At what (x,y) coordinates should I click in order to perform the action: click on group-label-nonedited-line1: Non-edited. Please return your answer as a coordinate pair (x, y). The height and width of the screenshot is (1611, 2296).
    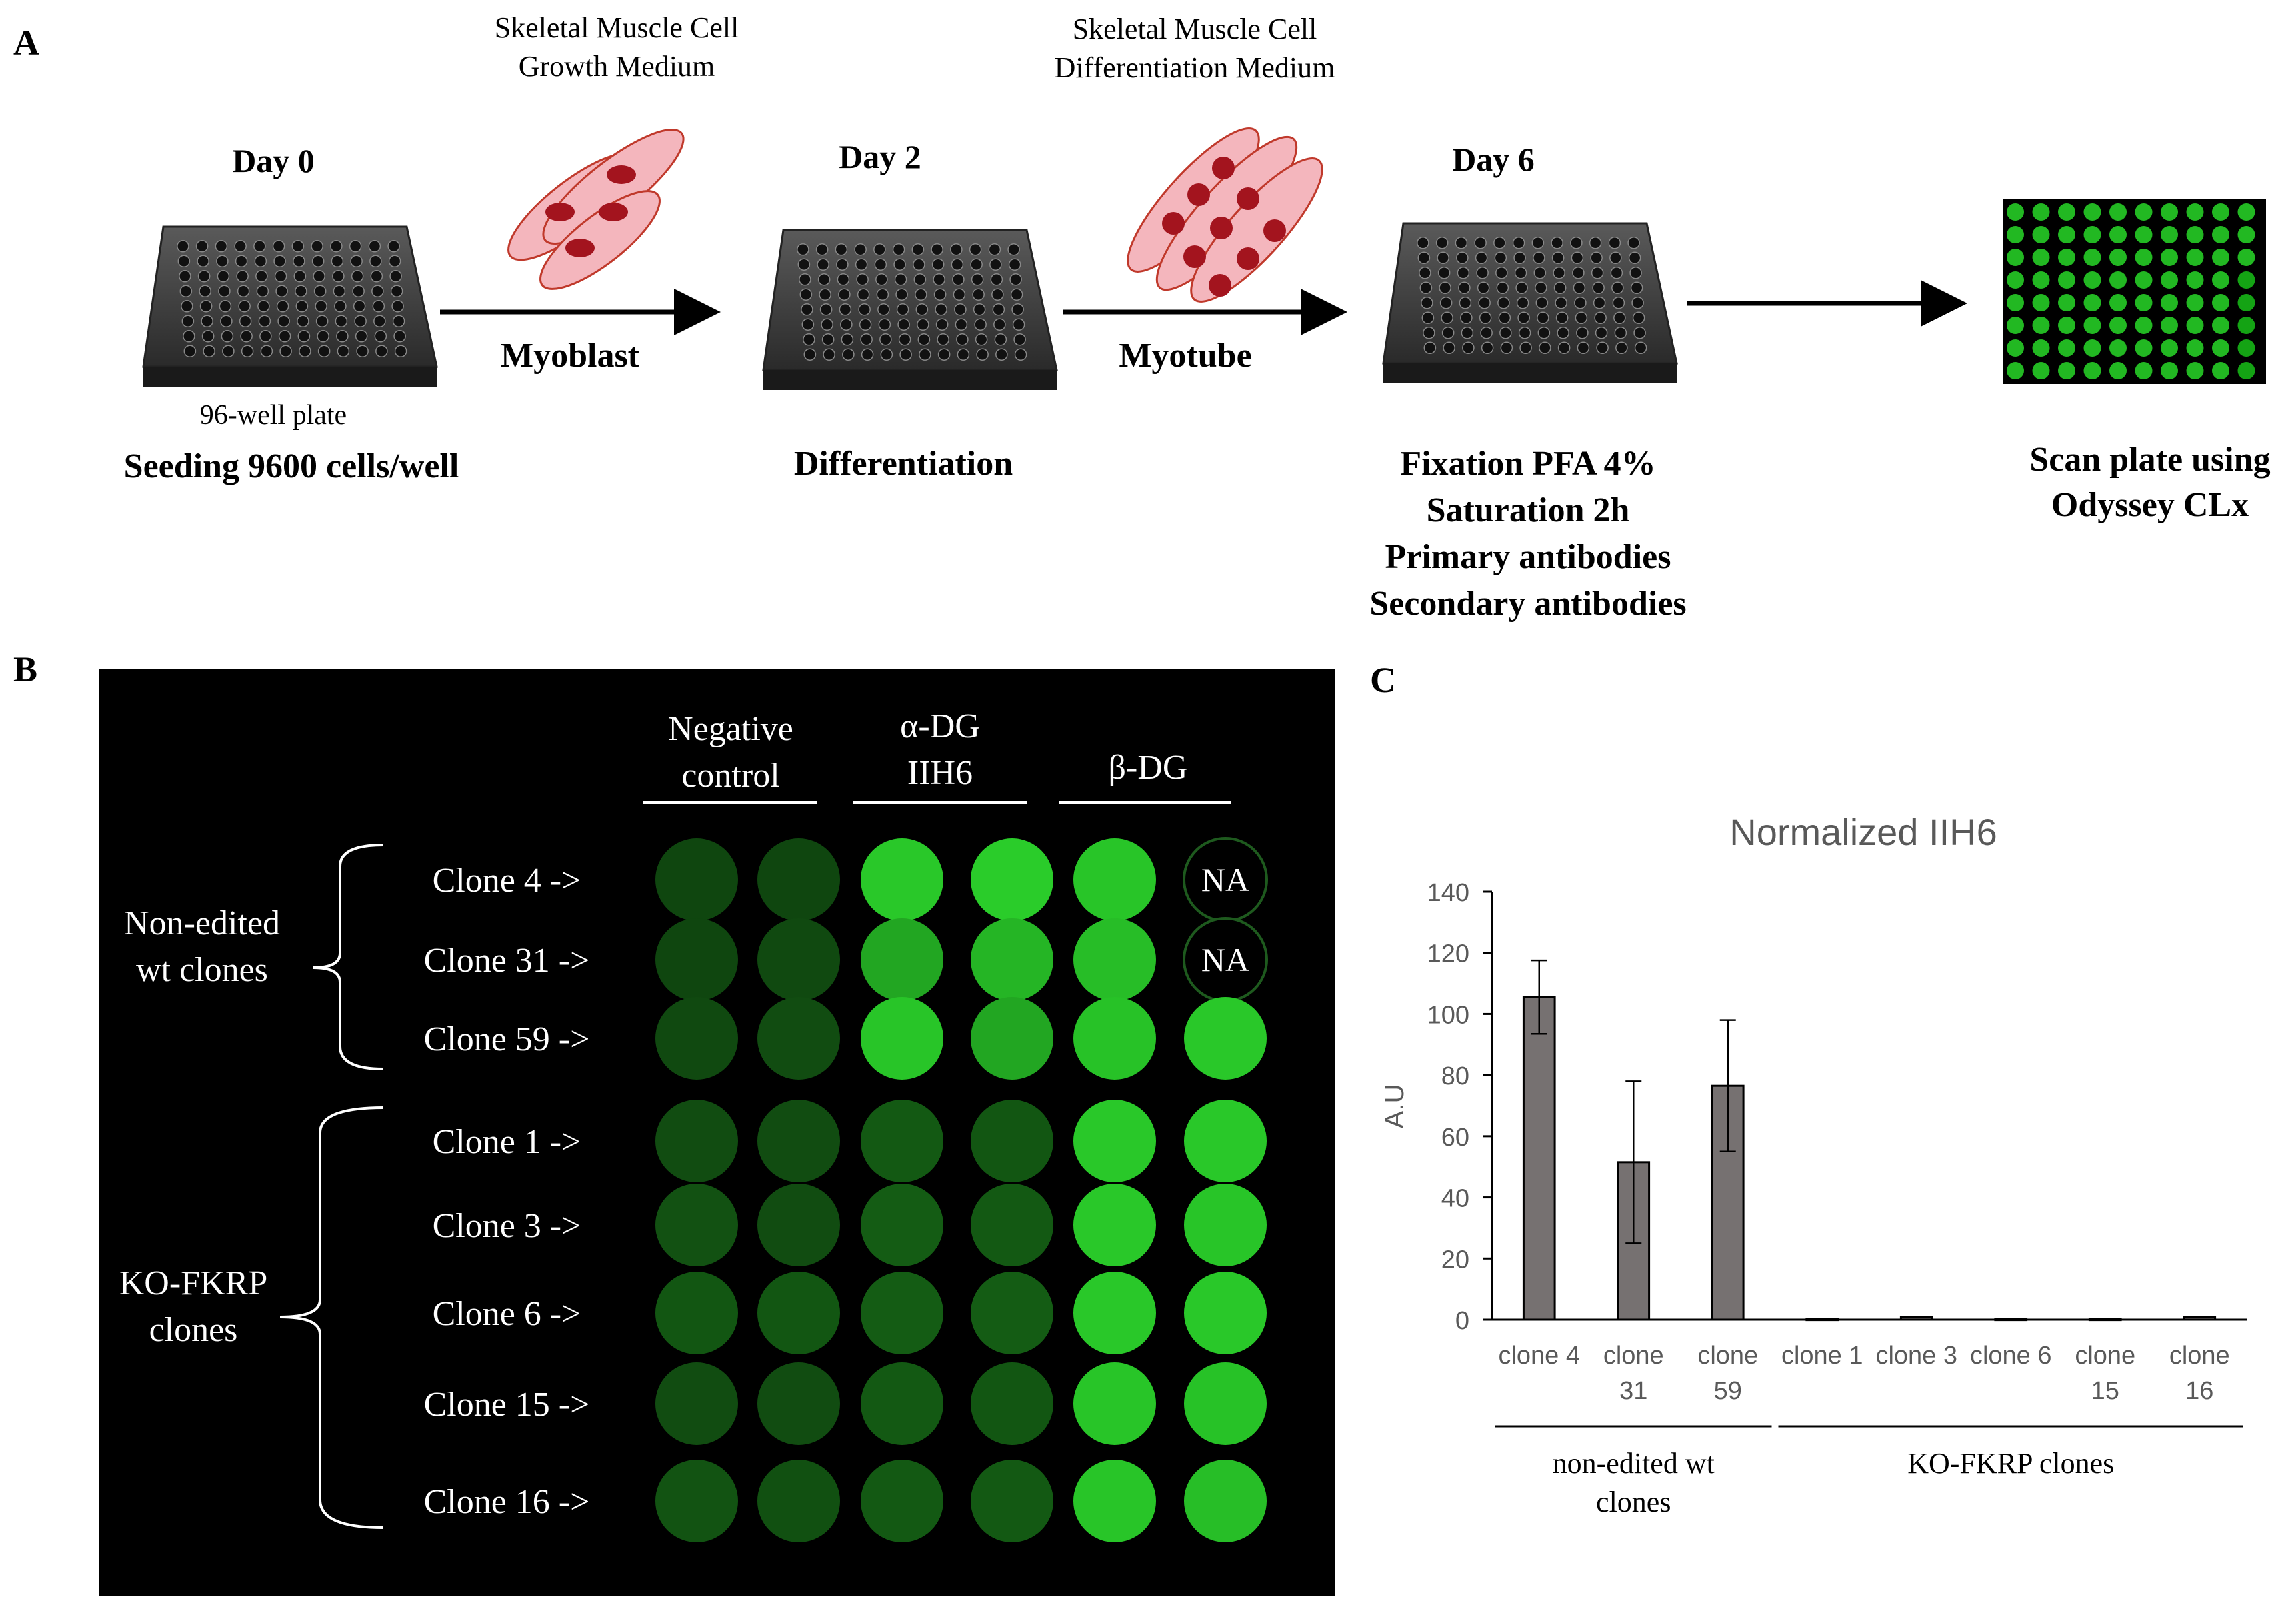
    Looking at the image, I should click on (202, 923).